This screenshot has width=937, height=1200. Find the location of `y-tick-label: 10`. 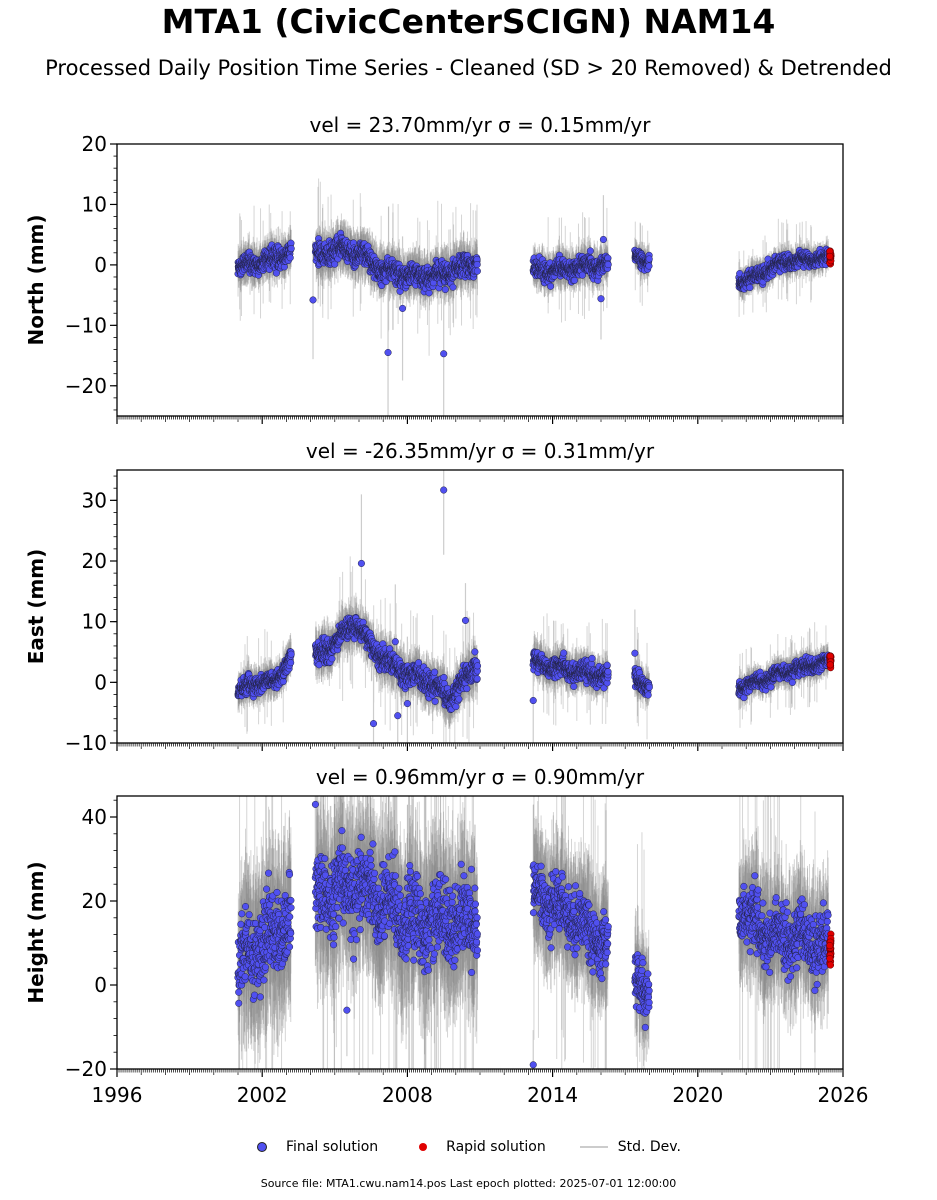

y-tick-label: 10 is located at coordinates (94, 204).